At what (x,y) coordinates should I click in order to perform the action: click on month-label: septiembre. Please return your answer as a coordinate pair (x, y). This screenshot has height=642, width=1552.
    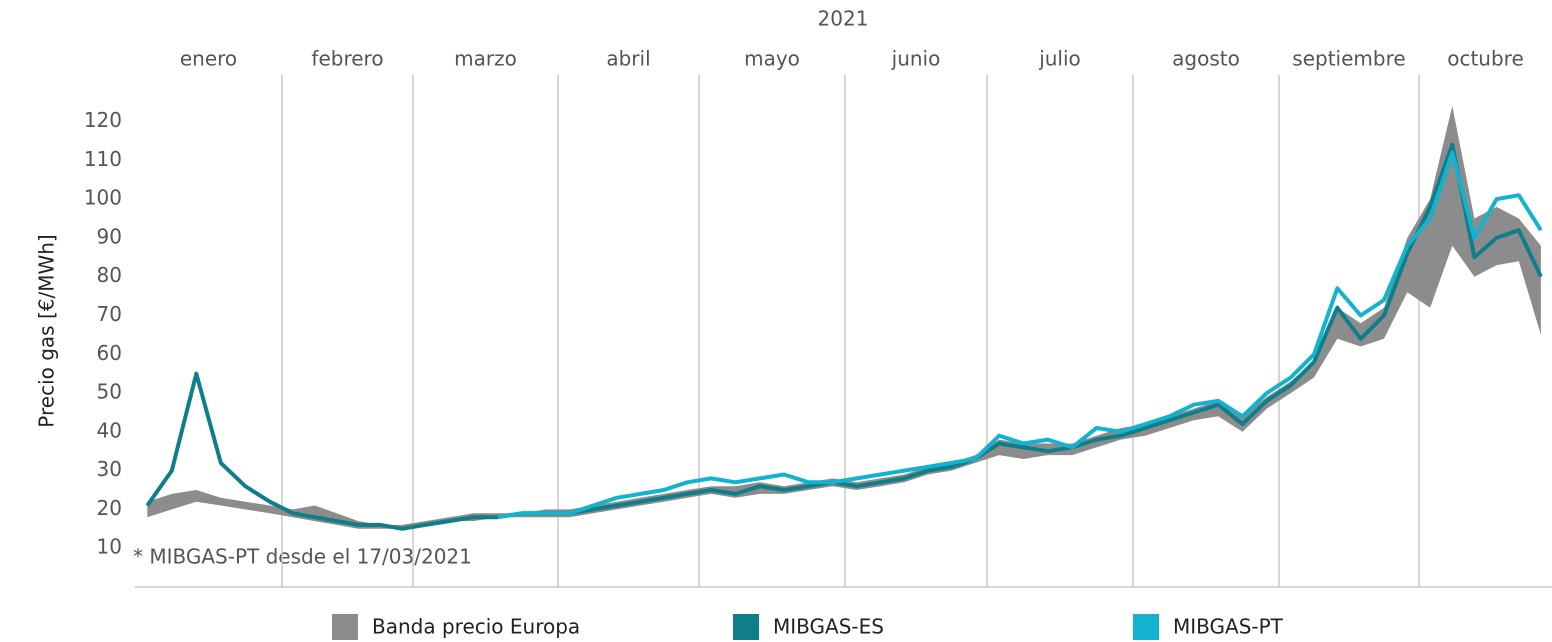
    Looking at the image, I should click on (1348, 59).